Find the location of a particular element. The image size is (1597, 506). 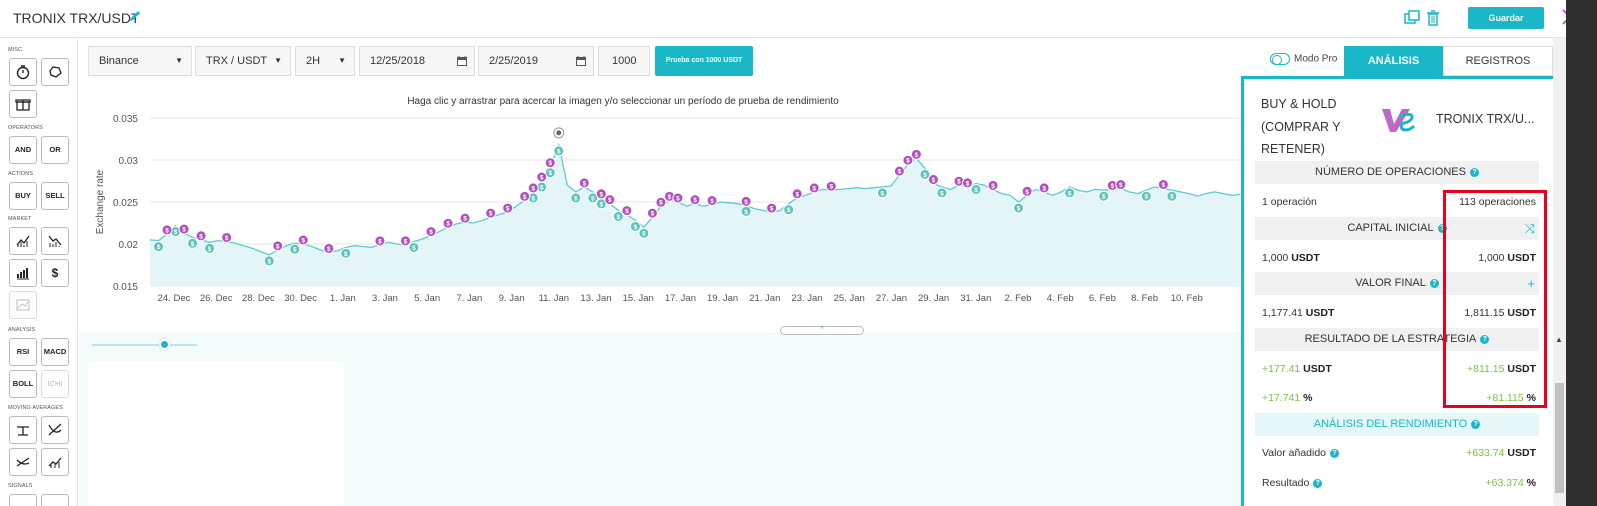

or-operator-button: OR is located at coordinates (55, 150).